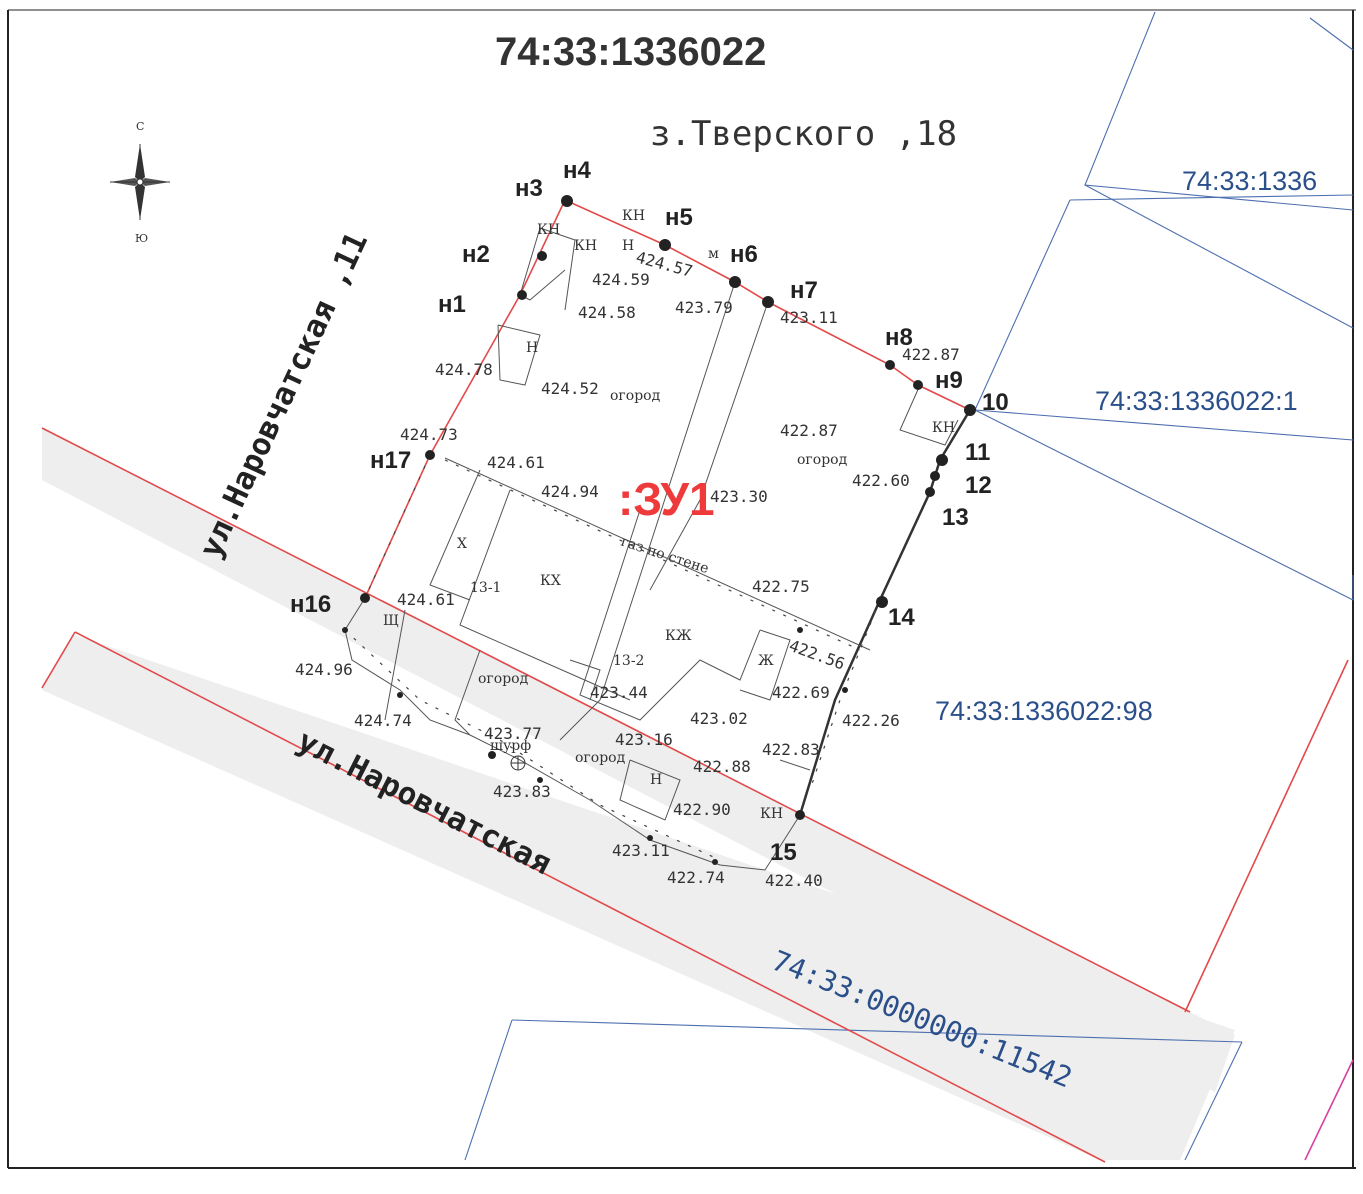 The height and width of the screenshot is (1194, 1363). I want to click on map-title: 74:33:1336022, so click(630, 52).